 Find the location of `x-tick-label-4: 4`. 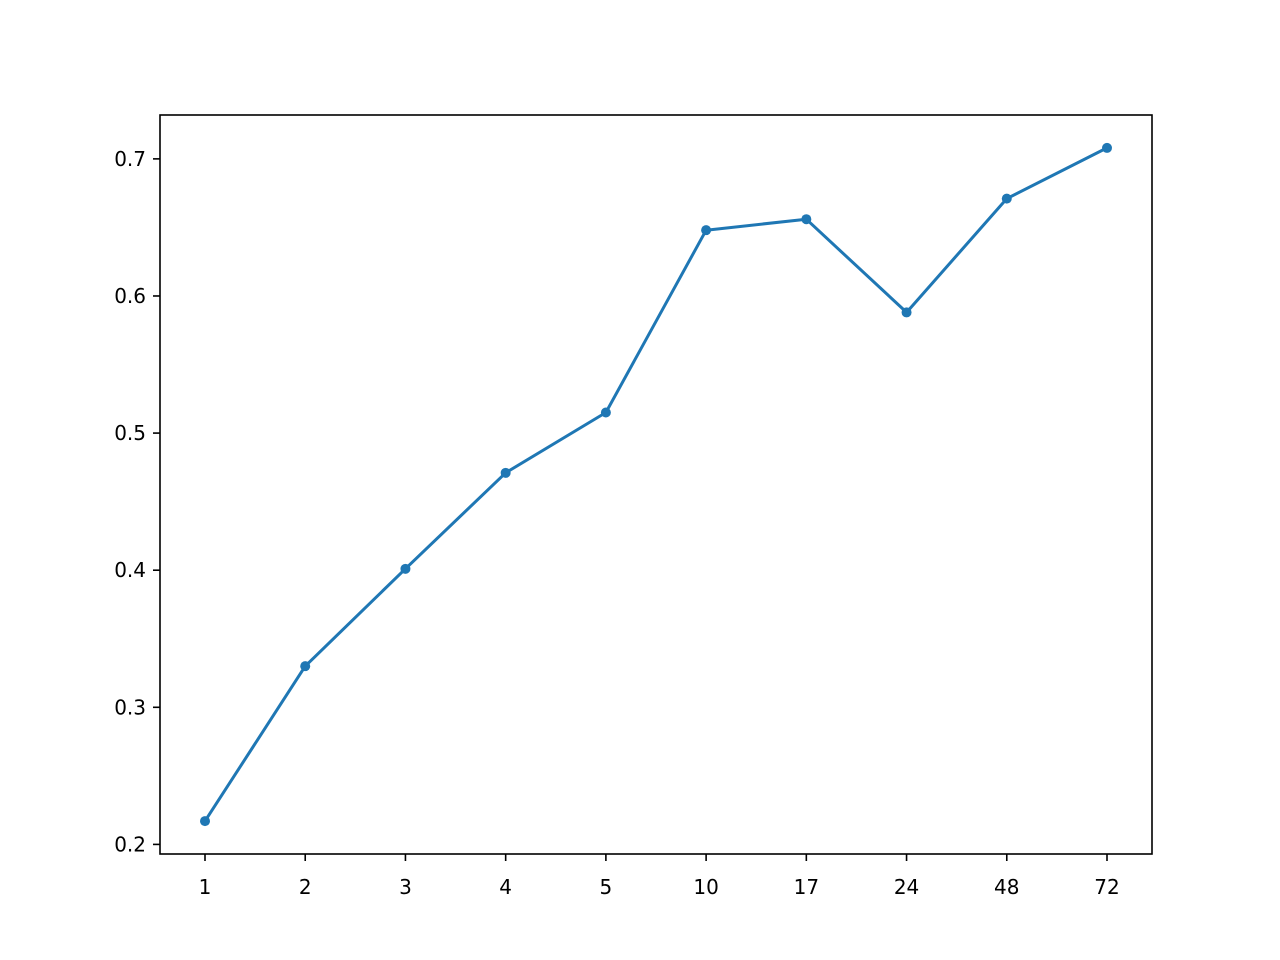

x-tick-label-4: 4 is located at coordinates (505, 887).